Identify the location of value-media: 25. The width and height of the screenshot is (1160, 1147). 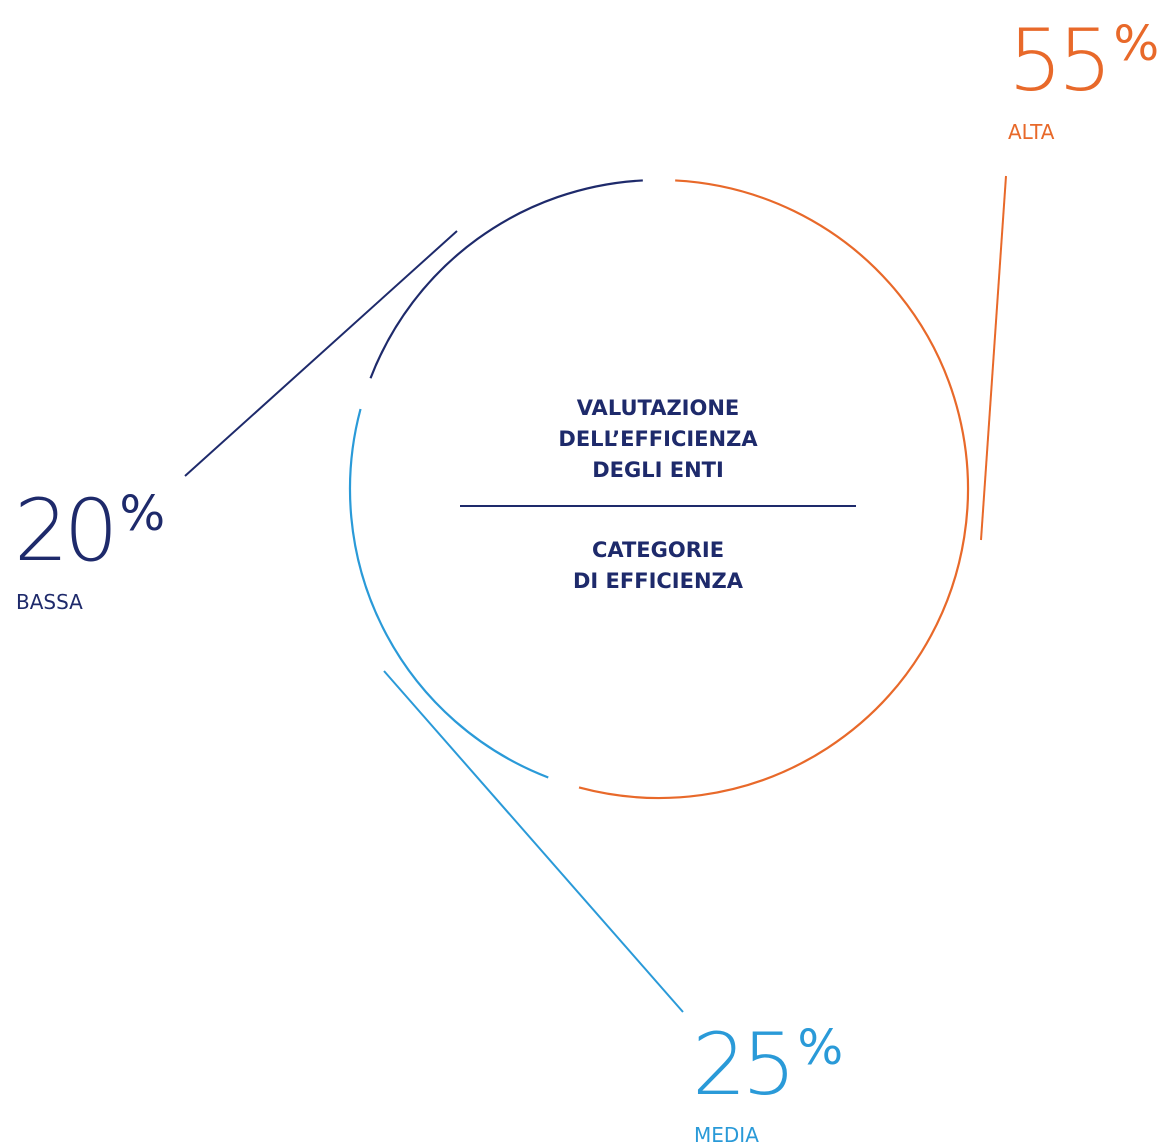
(744, 1065).